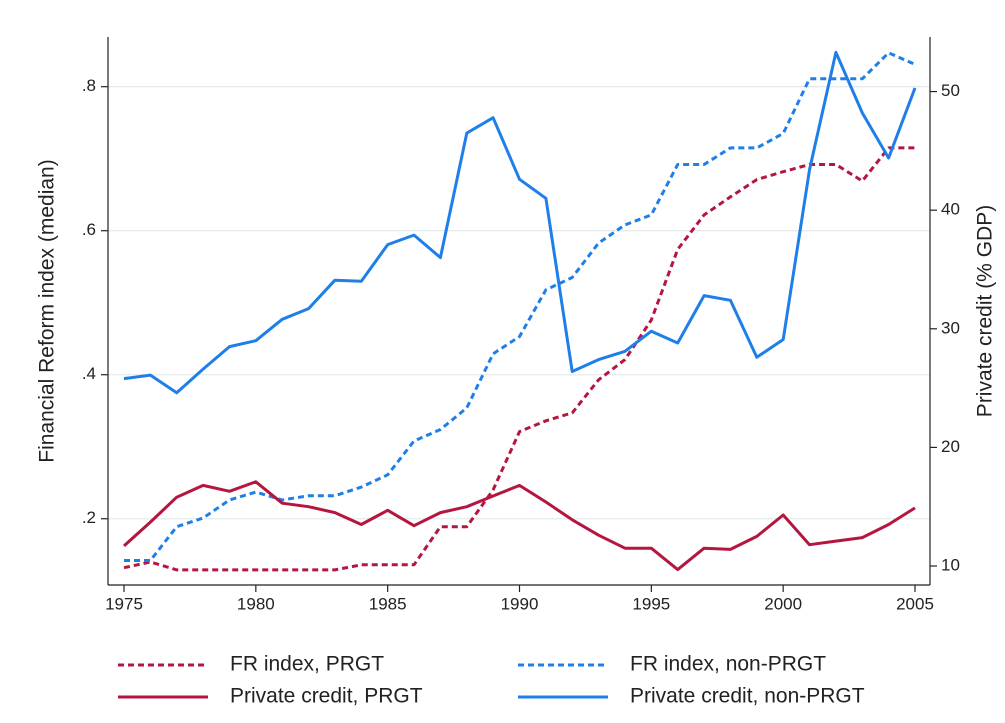 Image resolution: width=1005 pixels, height=723 pixels. I want to click on y2-tick-label: 10, so click(950, 565).